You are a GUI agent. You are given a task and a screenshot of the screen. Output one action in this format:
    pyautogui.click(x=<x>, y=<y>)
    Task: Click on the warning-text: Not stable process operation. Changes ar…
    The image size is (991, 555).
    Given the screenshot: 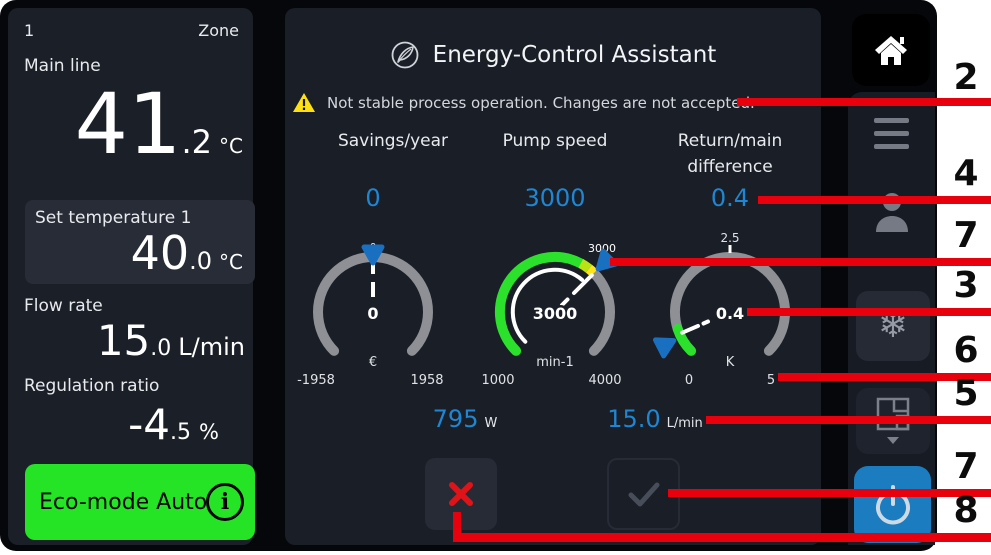 What is the action you would take?
    pyautogui.click(x=541, y=102)
    